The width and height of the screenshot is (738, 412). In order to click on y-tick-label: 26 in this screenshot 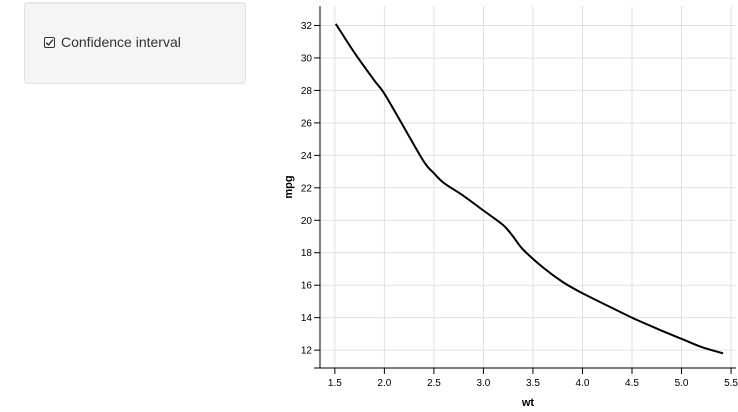, I will do `click(307, 123)`.